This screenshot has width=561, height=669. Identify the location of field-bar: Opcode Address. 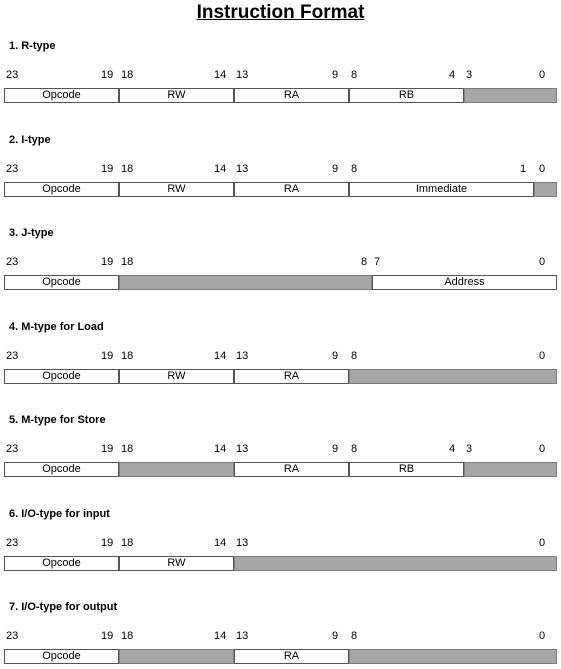
(280, 282).